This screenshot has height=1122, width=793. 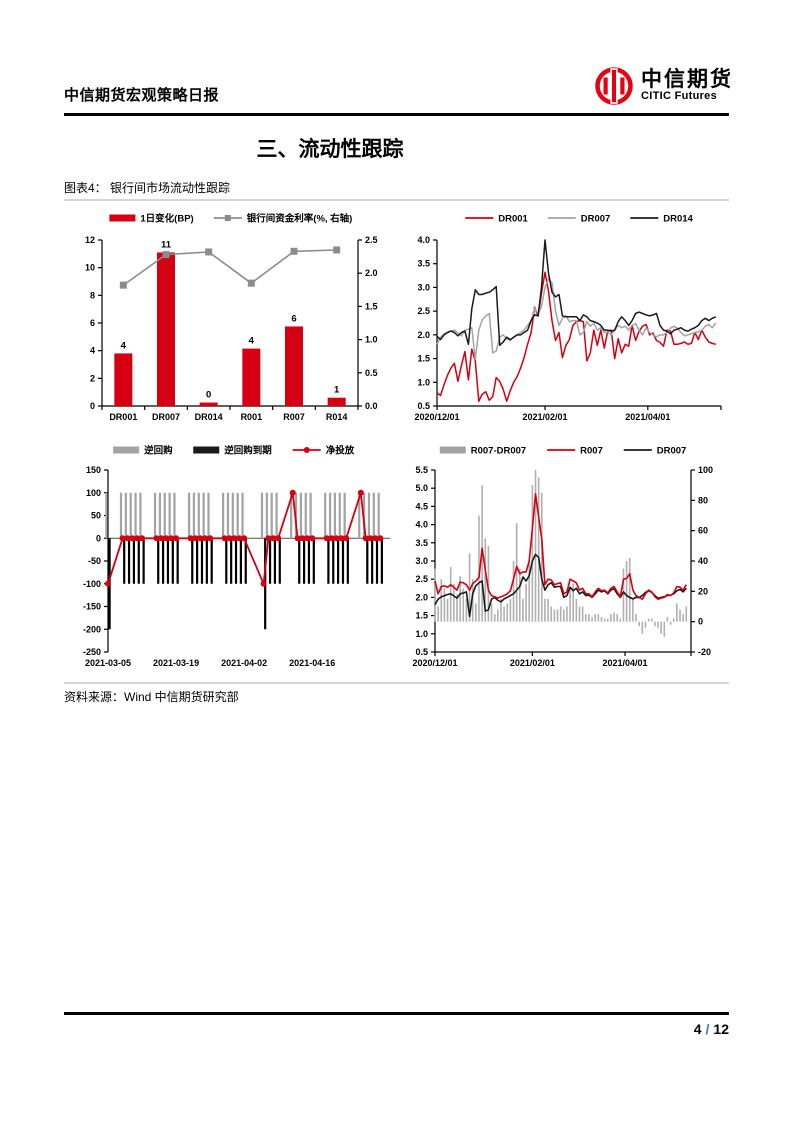 I want to click on legend-item: 逆回购到期, so click(x=232, y=451).